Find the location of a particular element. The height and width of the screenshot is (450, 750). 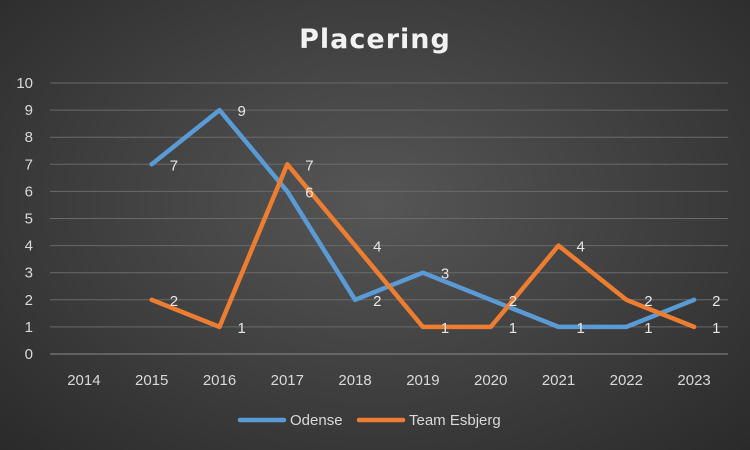

y-tick-label: 3 is located at coordinates (29, 273).